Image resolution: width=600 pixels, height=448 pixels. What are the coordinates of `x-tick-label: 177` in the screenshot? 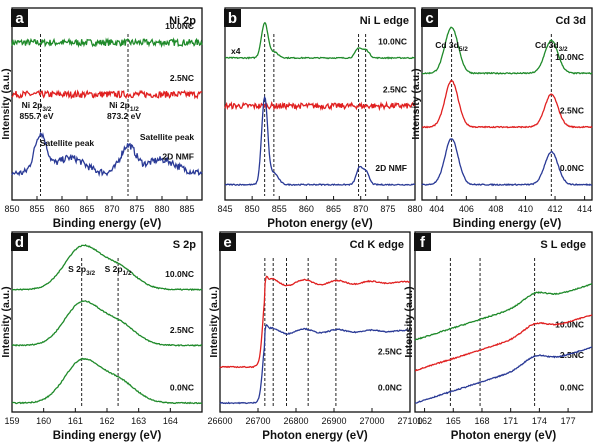 It's located at (568, 421).